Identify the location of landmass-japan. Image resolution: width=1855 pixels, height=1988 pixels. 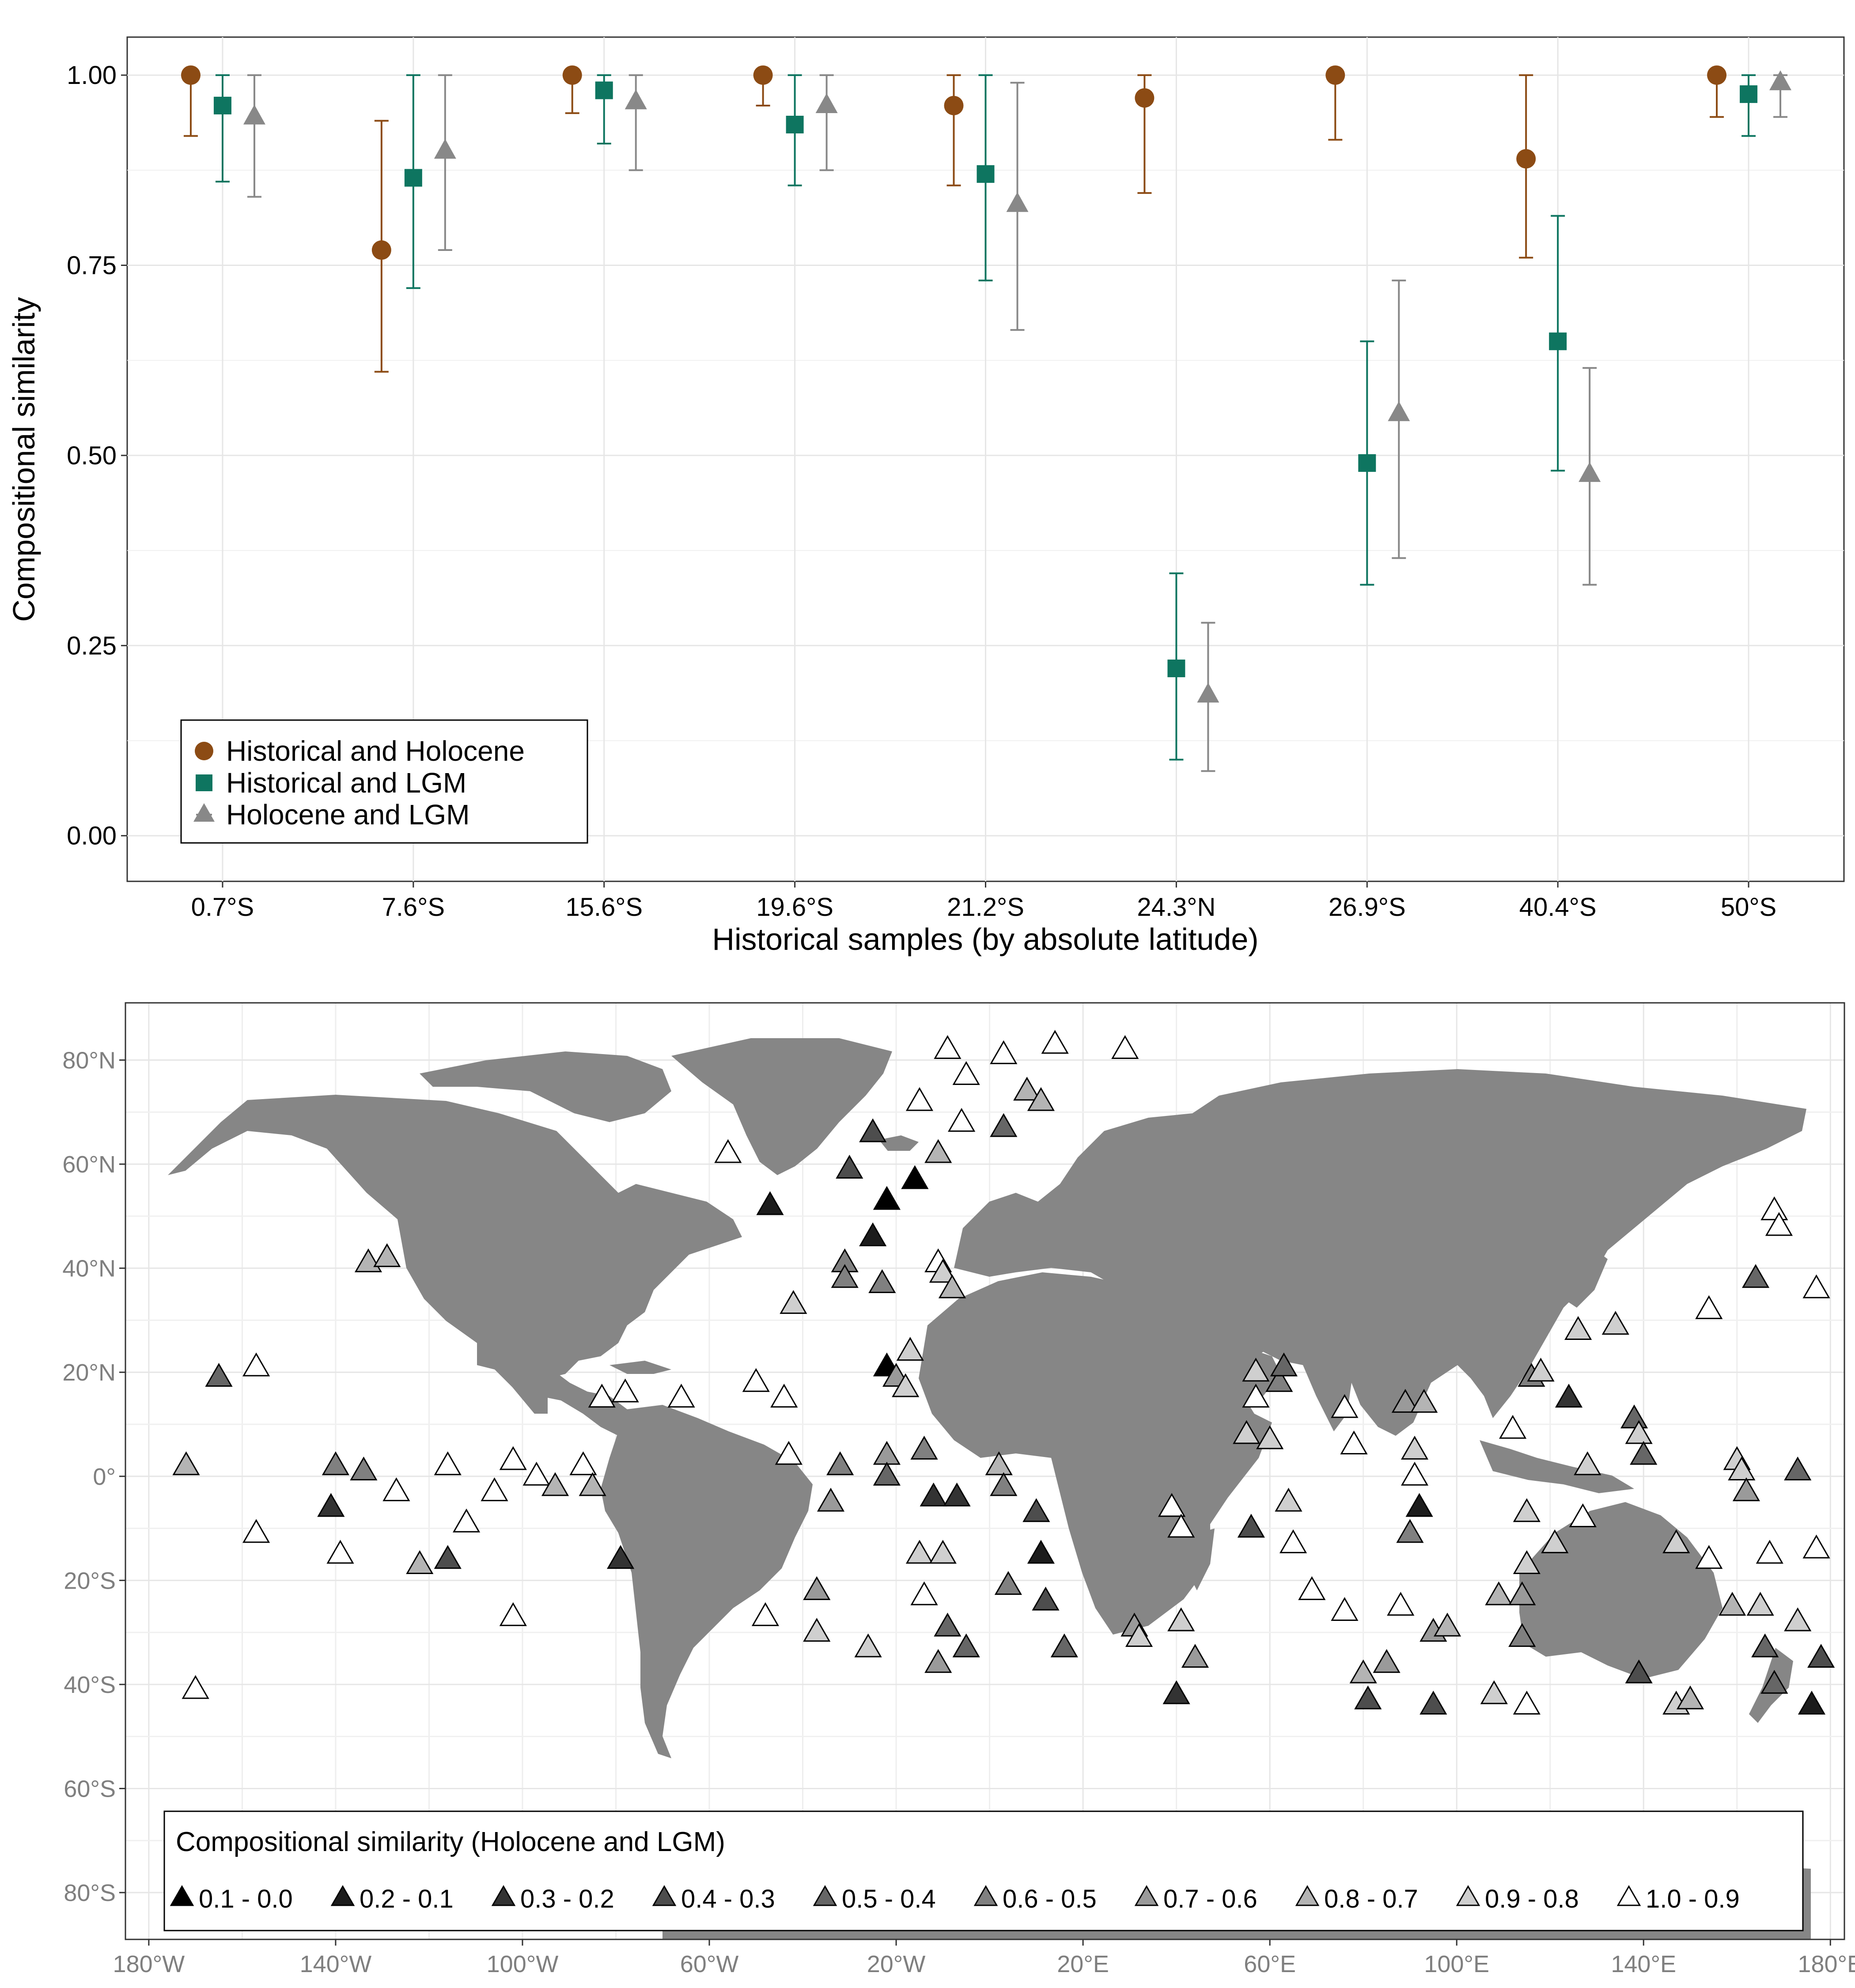
(1586, 1277).